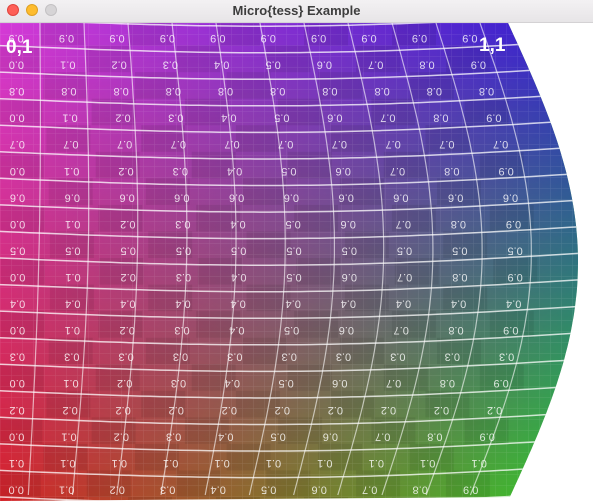 This screenshot has height=501, width=593. Describe the element at coordinates (296, 11) in the screenshot. I see `window-titlebar: Micro{tess} Example` at that location.